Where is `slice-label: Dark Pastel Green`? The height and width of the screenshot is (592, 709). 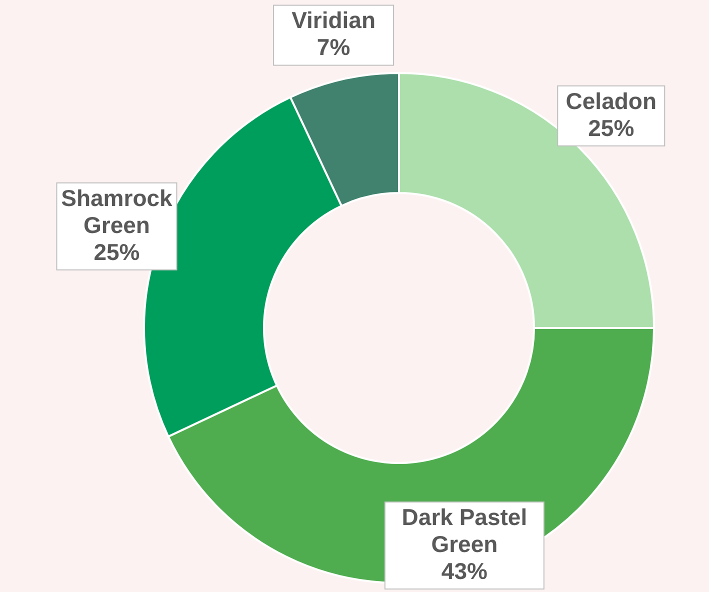
slice-label: Dark Pastel Green is located at coordinates (465, 530).